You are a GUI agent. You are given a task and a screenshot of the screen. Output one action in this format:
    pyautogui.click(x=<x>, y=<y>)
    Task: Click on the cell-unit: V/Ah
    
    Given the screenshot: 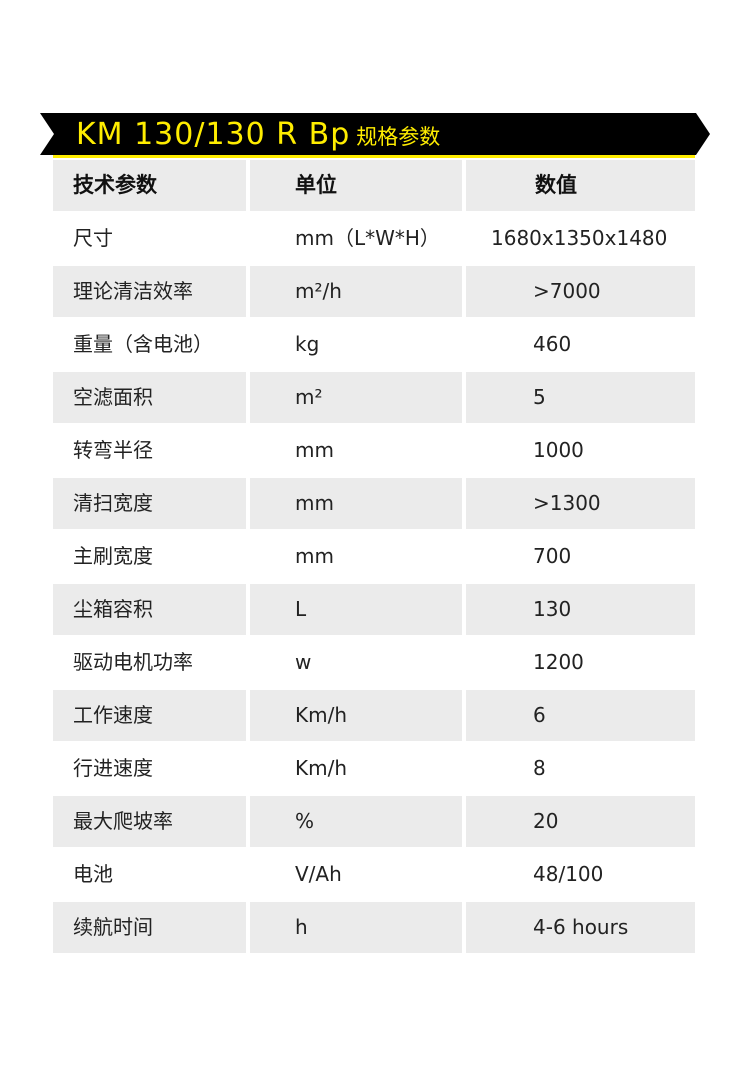 What is the action you would take?
    pyautogui.click(x=318, y=874)
    